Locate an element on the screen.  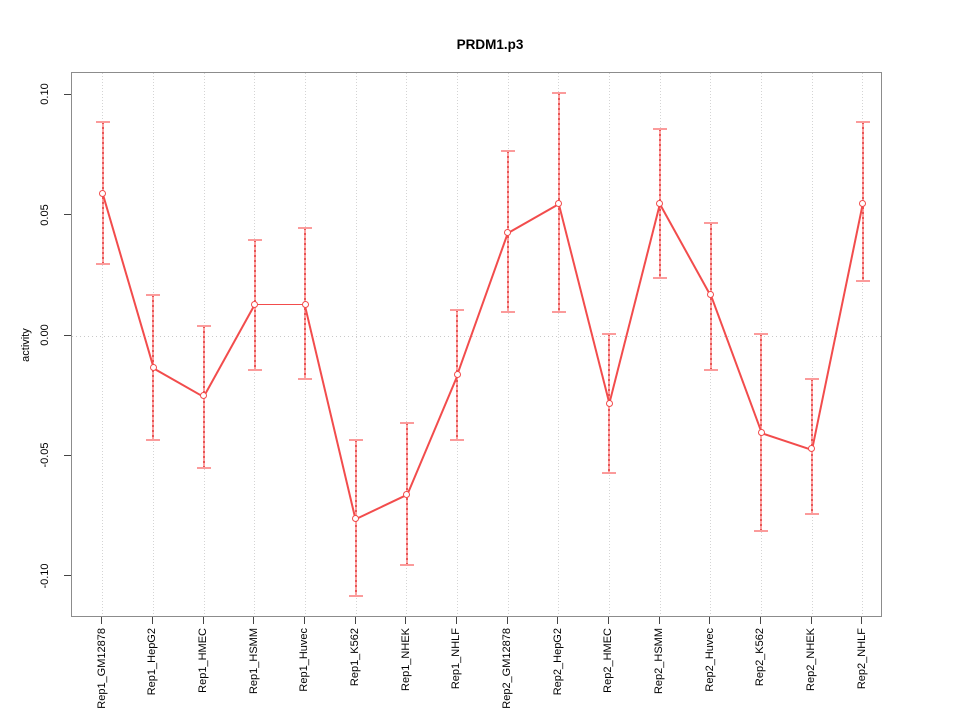
x-tick-label: Rep2_HMEC is located at coordinates (608, 660).